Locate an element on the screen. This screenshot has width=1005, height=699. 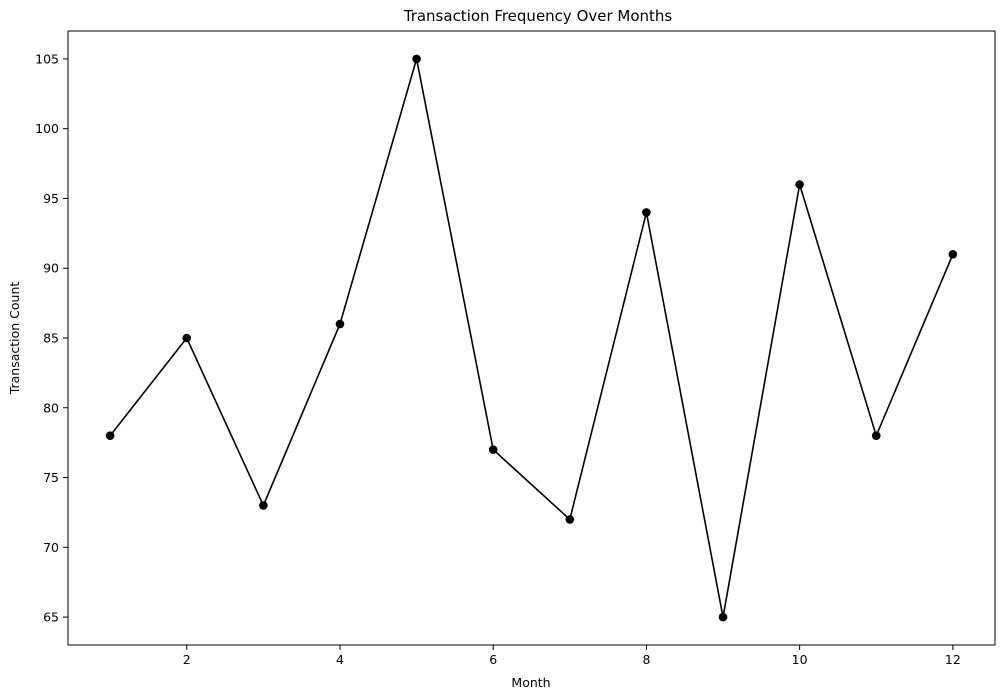
x-tick-label: 10 is located at coordinates (800, 659).